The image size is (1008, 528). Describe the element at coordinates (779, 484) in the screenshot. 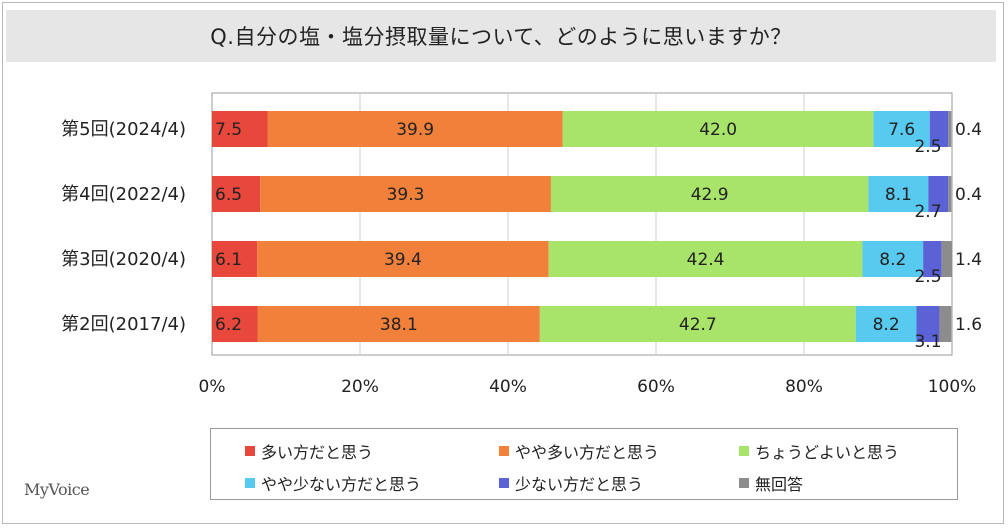

I see `legend-label: 無回答` at that location.